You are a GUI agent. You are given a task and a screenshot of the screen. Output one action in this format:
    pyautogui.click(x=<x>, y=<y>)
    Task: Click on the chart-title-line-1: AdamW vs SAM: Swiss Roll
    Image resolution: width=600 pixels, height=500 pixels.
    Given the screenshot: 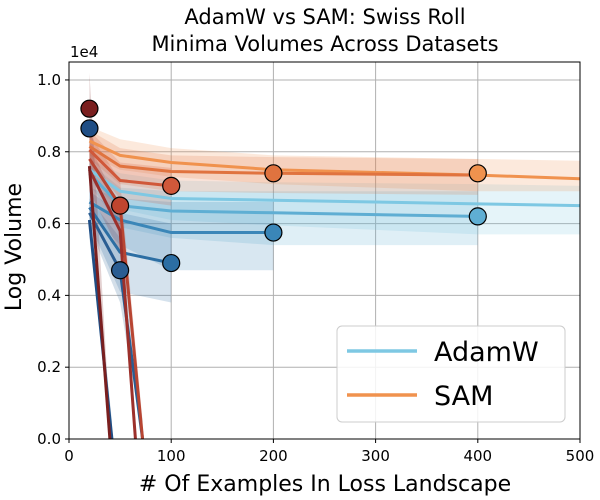 What is the action you would take?
    pyautogui.click(x=324, y=17)
    